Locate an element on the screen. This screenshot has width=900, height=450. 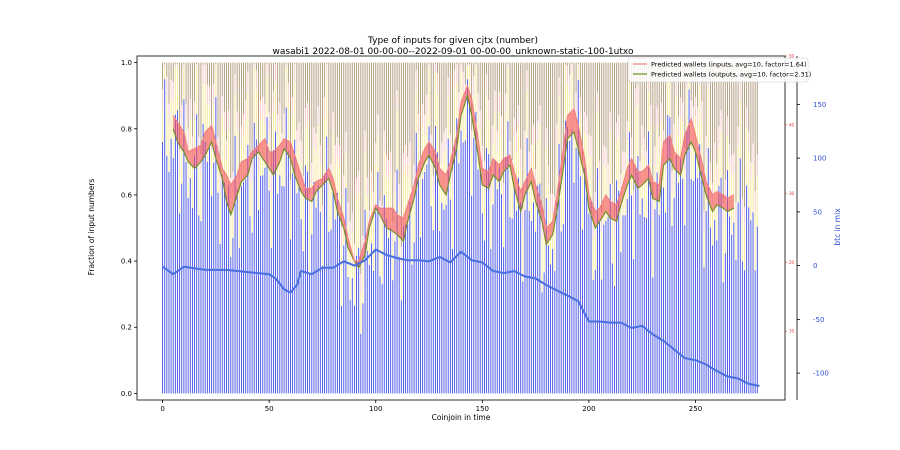
y3-tick-label: 40 is located at coordinates (792, 124).